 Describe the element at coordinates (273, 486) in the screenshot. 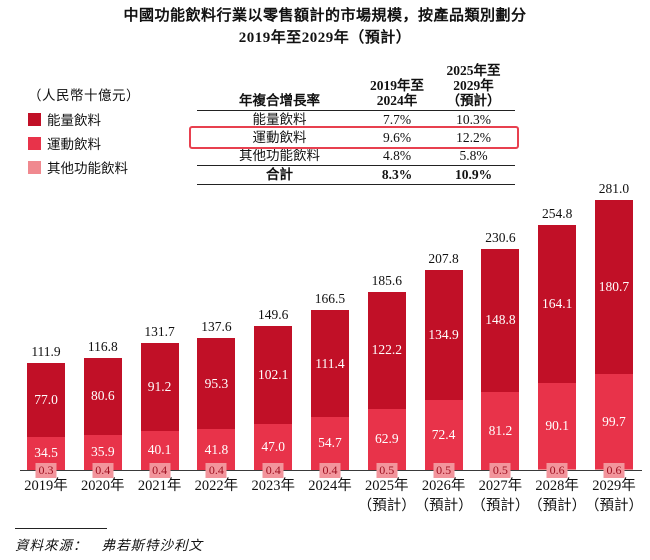

I see `x-axis-year: 2023年` at that location.